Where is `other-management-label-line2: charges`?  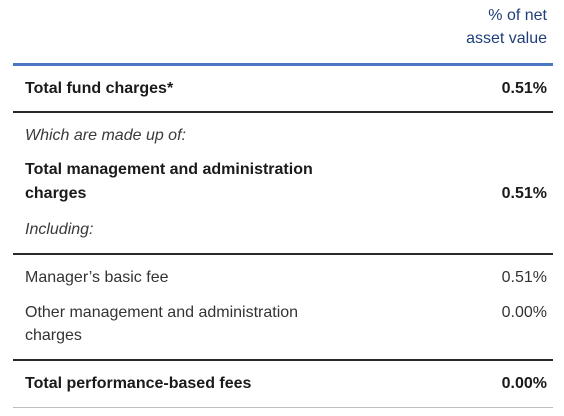 other-management-label-line2: charges is located at coordinates (53, 335).